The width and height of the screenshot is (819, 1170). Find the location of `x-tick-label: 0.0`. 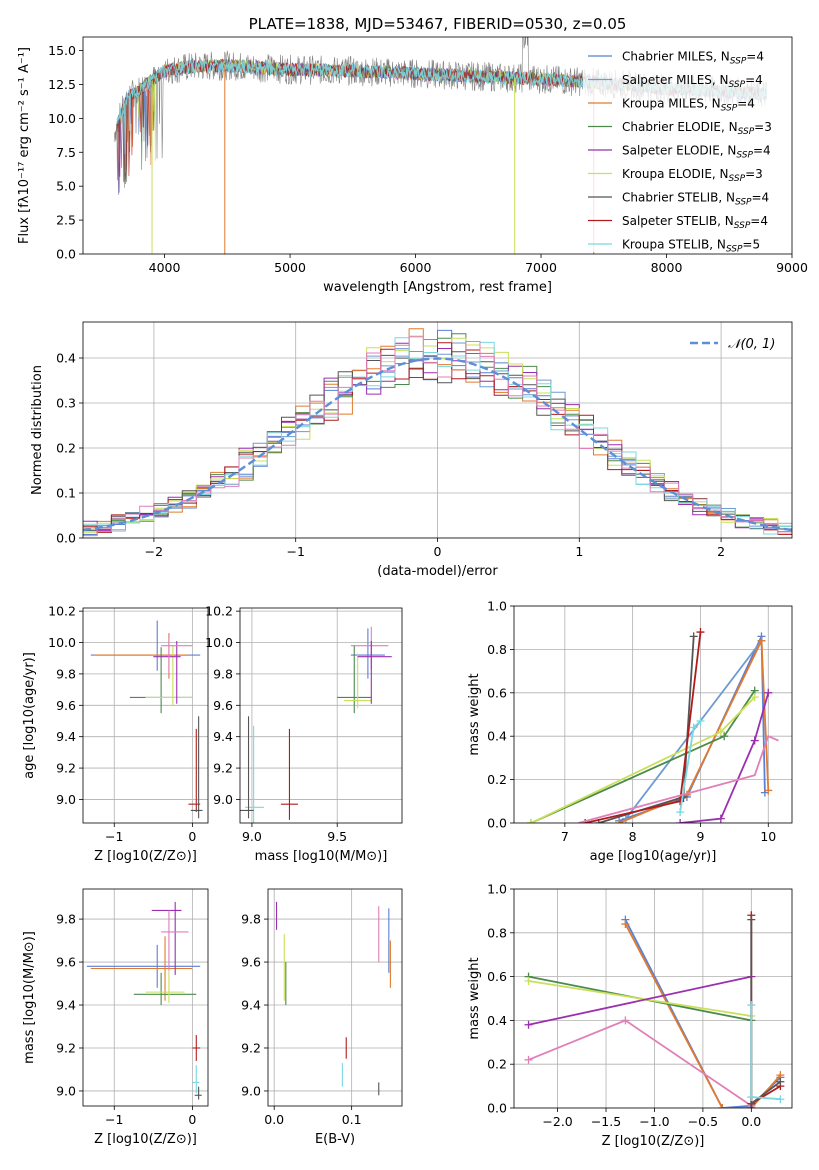

x-tick-label: 0.0 is located at coordinates (751, 1121).